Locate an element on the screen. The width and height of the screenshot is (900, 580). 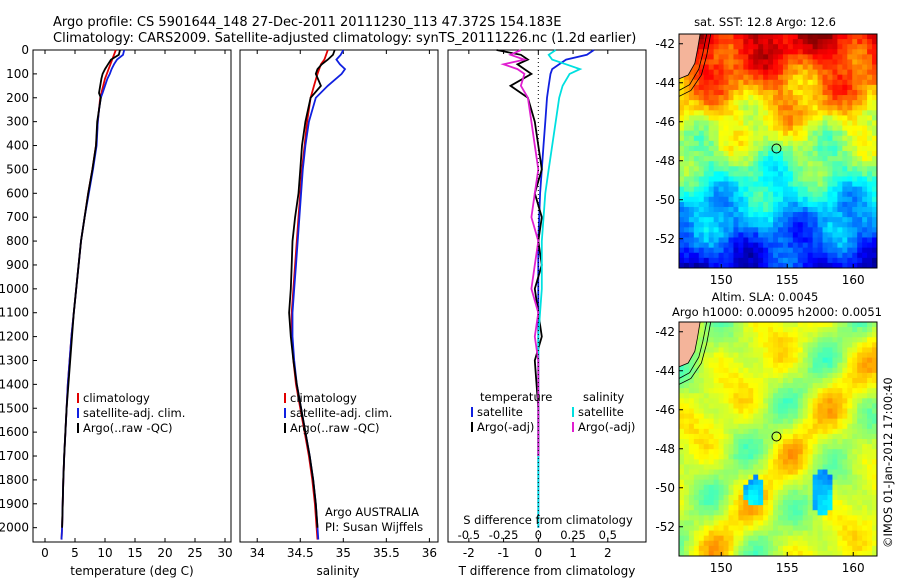
salinity-legend-label: Argo(..raw -QC) is located at coordinates (335, 428).